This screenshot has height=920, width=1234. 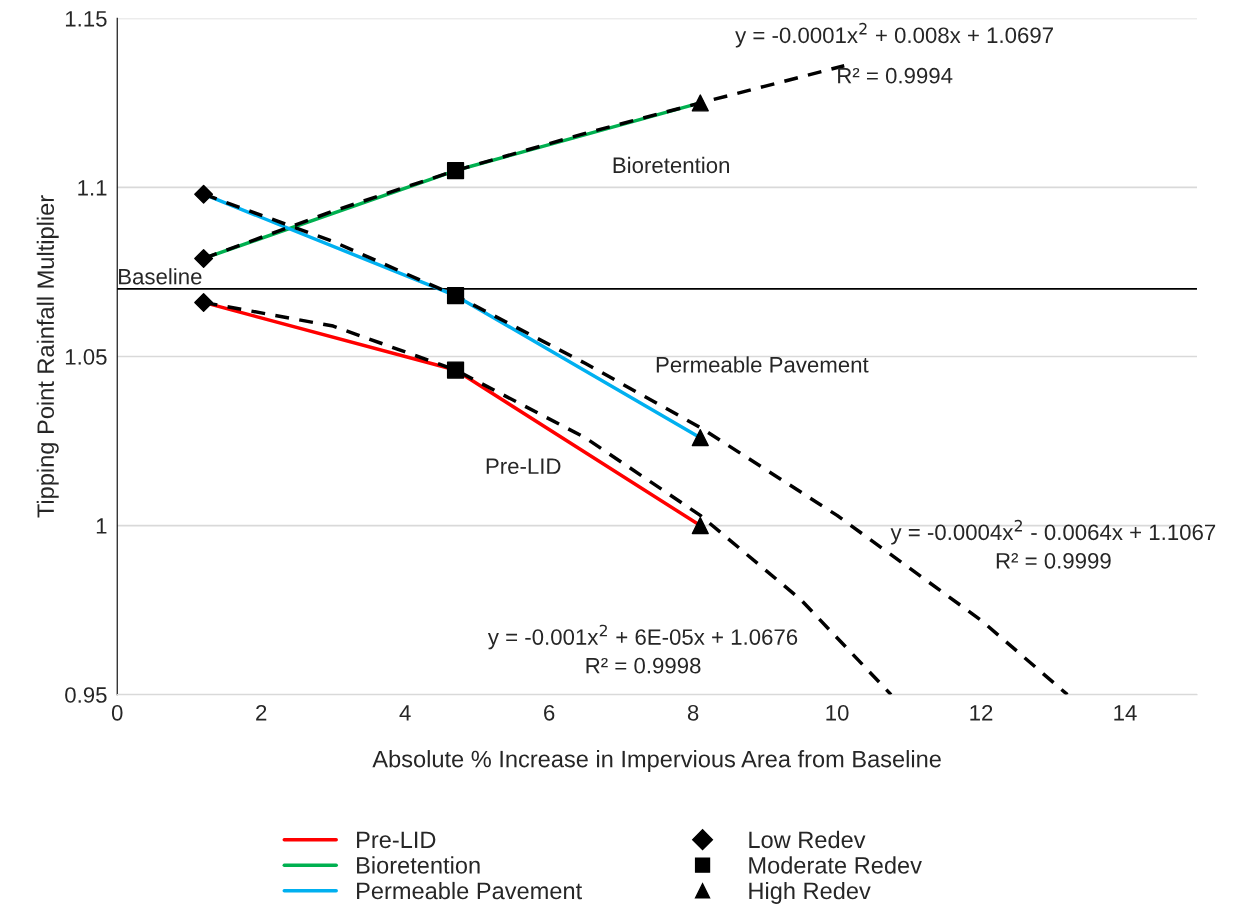 What do you see at coordinates (1053, 532) in the screenshot?
I see `annotation: y = -0.0004x$^{2}$ - 0.0064x + 1.1067` at bounding box center [1053, 532].